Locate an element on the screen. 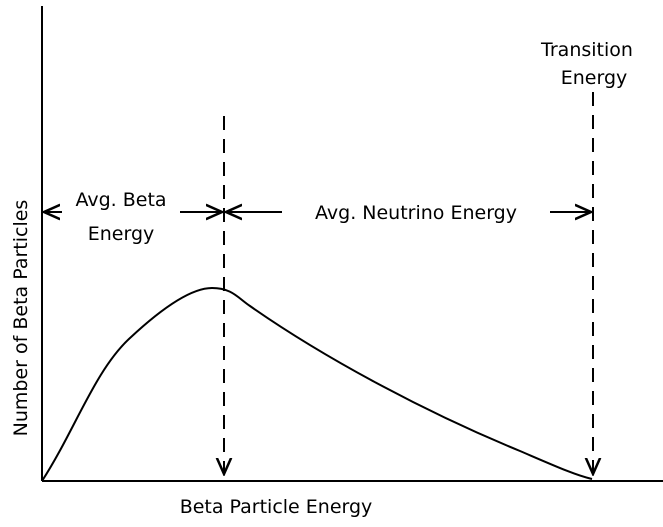 This screenshot has width=663, height=527. y-axis-label: Number of Beta Particles is located at coordinates (21, 318).